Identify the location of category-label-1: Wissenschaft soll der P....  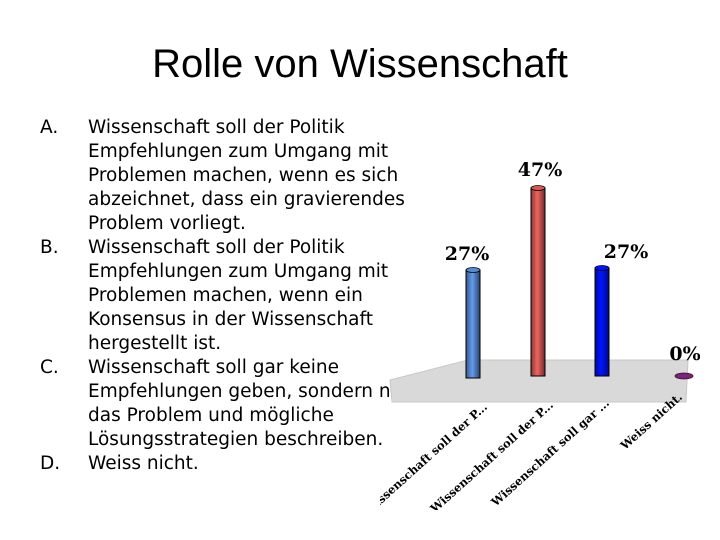
(435, 455).